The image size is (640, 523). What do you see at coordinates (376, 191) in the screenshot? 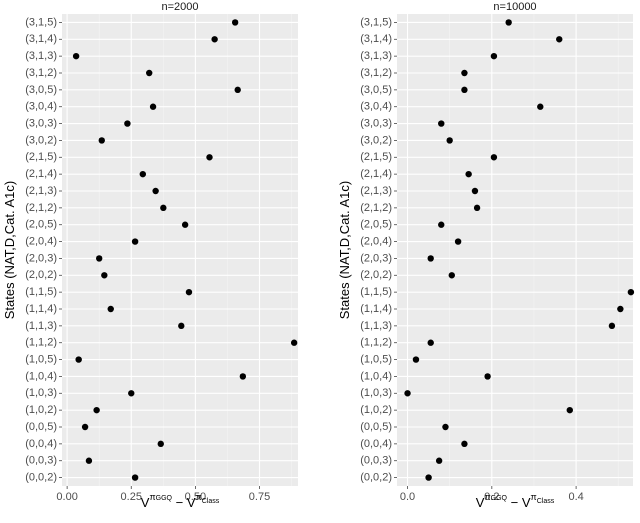
I see `y-tick-label: (2,1,3)` at bounding box center [376, 191].